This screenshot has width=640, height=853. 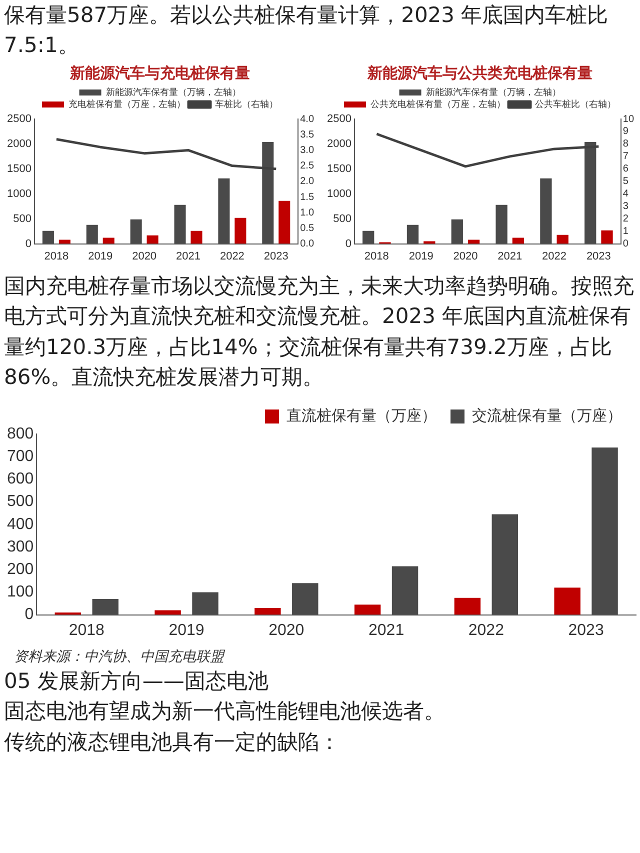 I want to click on y2-tick-label: 2.0, so click(x=307, y=182).